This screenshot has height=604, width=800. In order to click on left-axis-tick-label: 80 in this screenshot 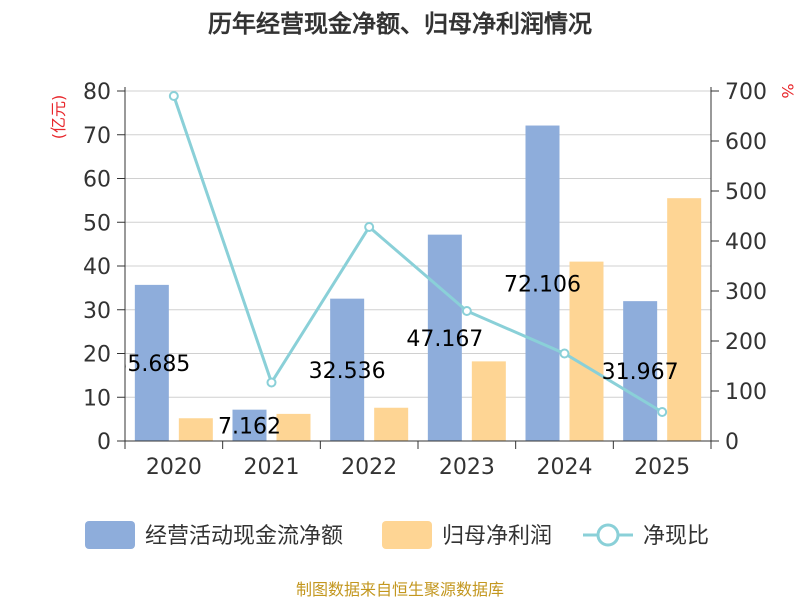, I will do `click(97, 92)`.